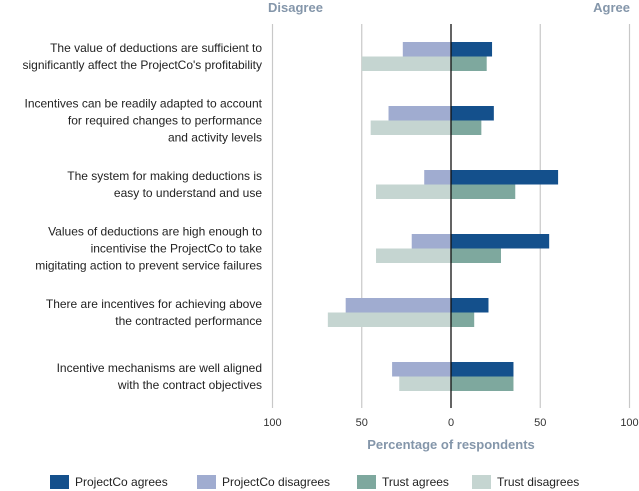  What do you see at coordinates (451, 444) in the screenshot?
I see `x-axis-label: Percentage of respondents` at bounding box center [451, 444].